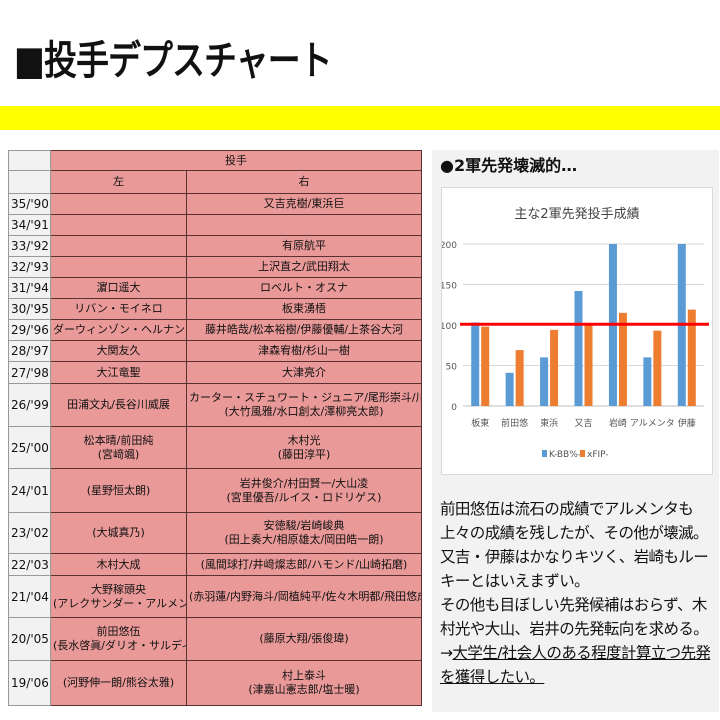 This screenshot has width=720, height=720. I want to click on pitcher-names: 安徳駿/岩崎峻典, so click(304, 525).